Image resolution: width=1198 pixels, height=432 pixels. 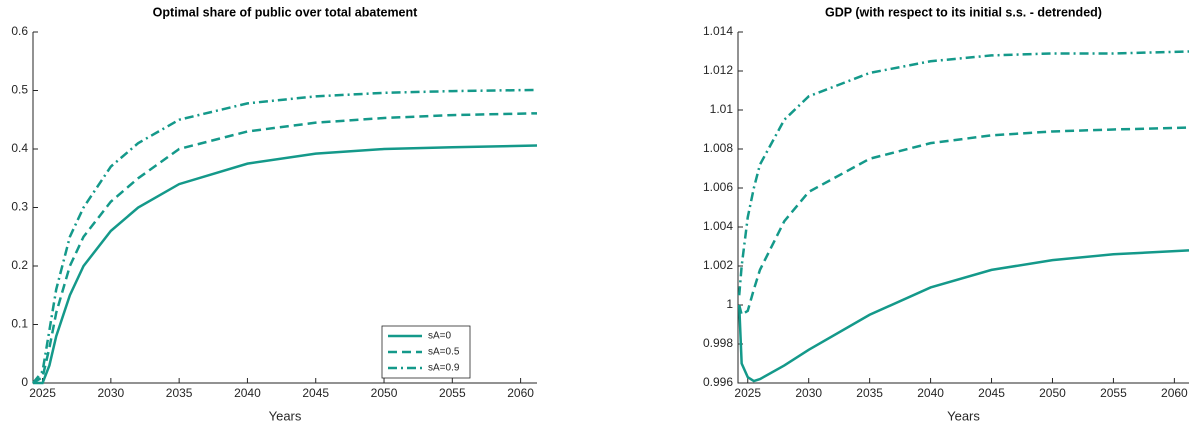 I want to click on y-tick-label: 0.5, so click(x=19, y=90).